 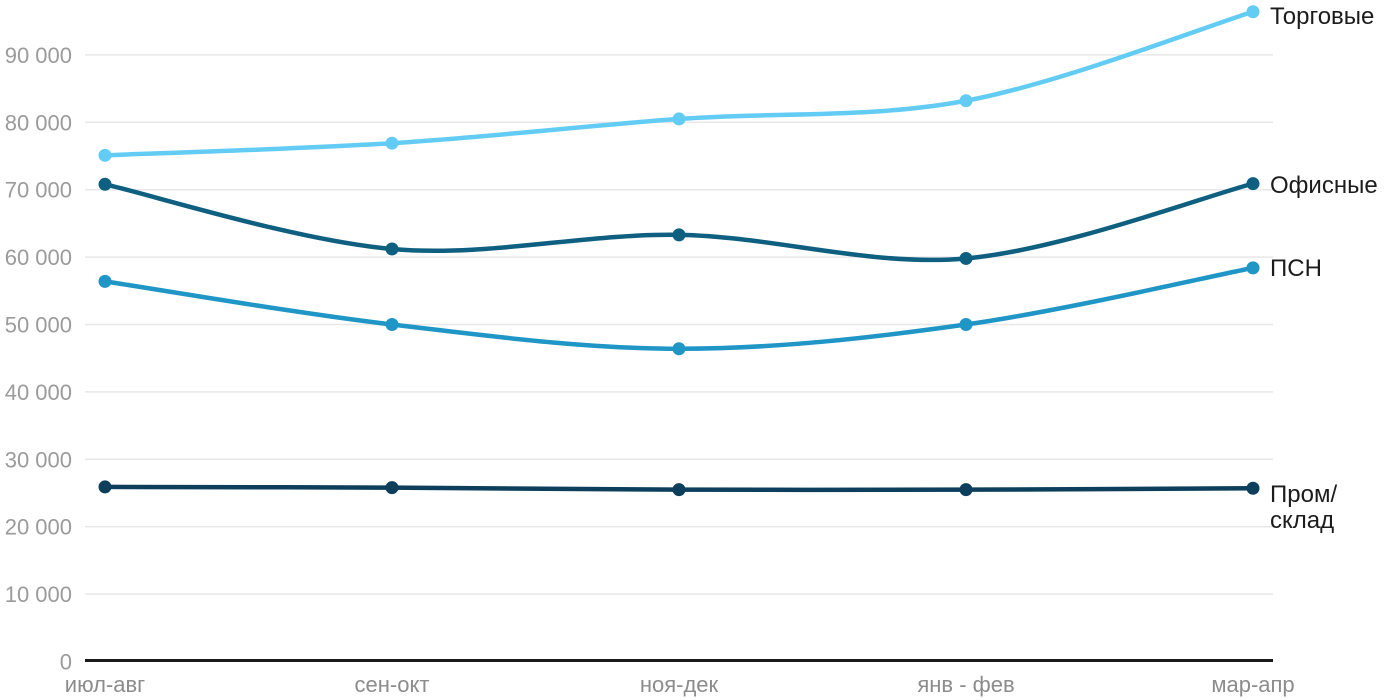 I want to click on y-tick-label-70000: 70 000, so click(x=38, y=190).